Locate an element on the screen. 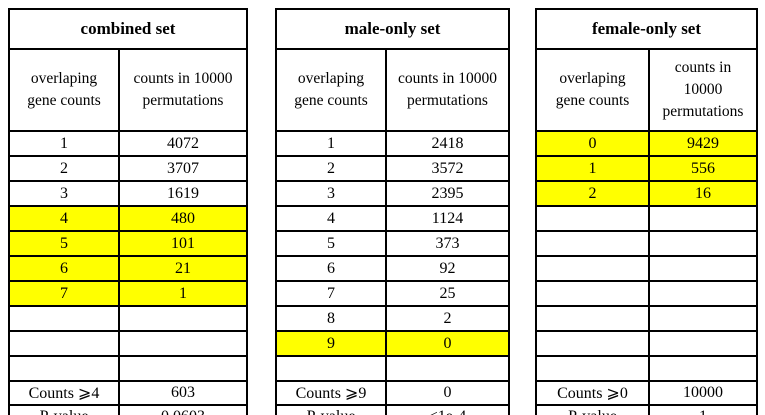 This screenshot has height=415, width=765. permutation-count-cell: 0 is located at coordinates (447, 343).